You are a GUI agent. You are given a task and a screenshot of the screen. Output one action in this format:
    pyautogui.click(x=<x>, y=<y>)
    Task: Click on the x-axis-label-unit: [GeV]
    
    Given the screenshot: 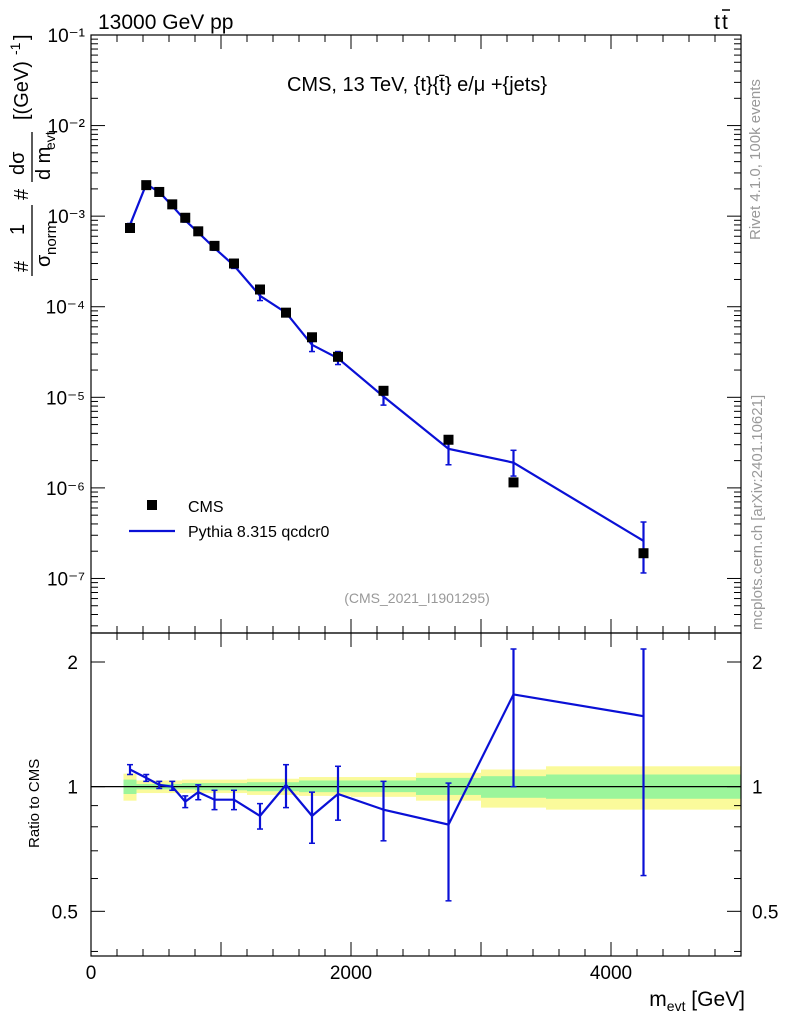 What is the action you would take?
    pyautogui.click(x=715, y=999)
    